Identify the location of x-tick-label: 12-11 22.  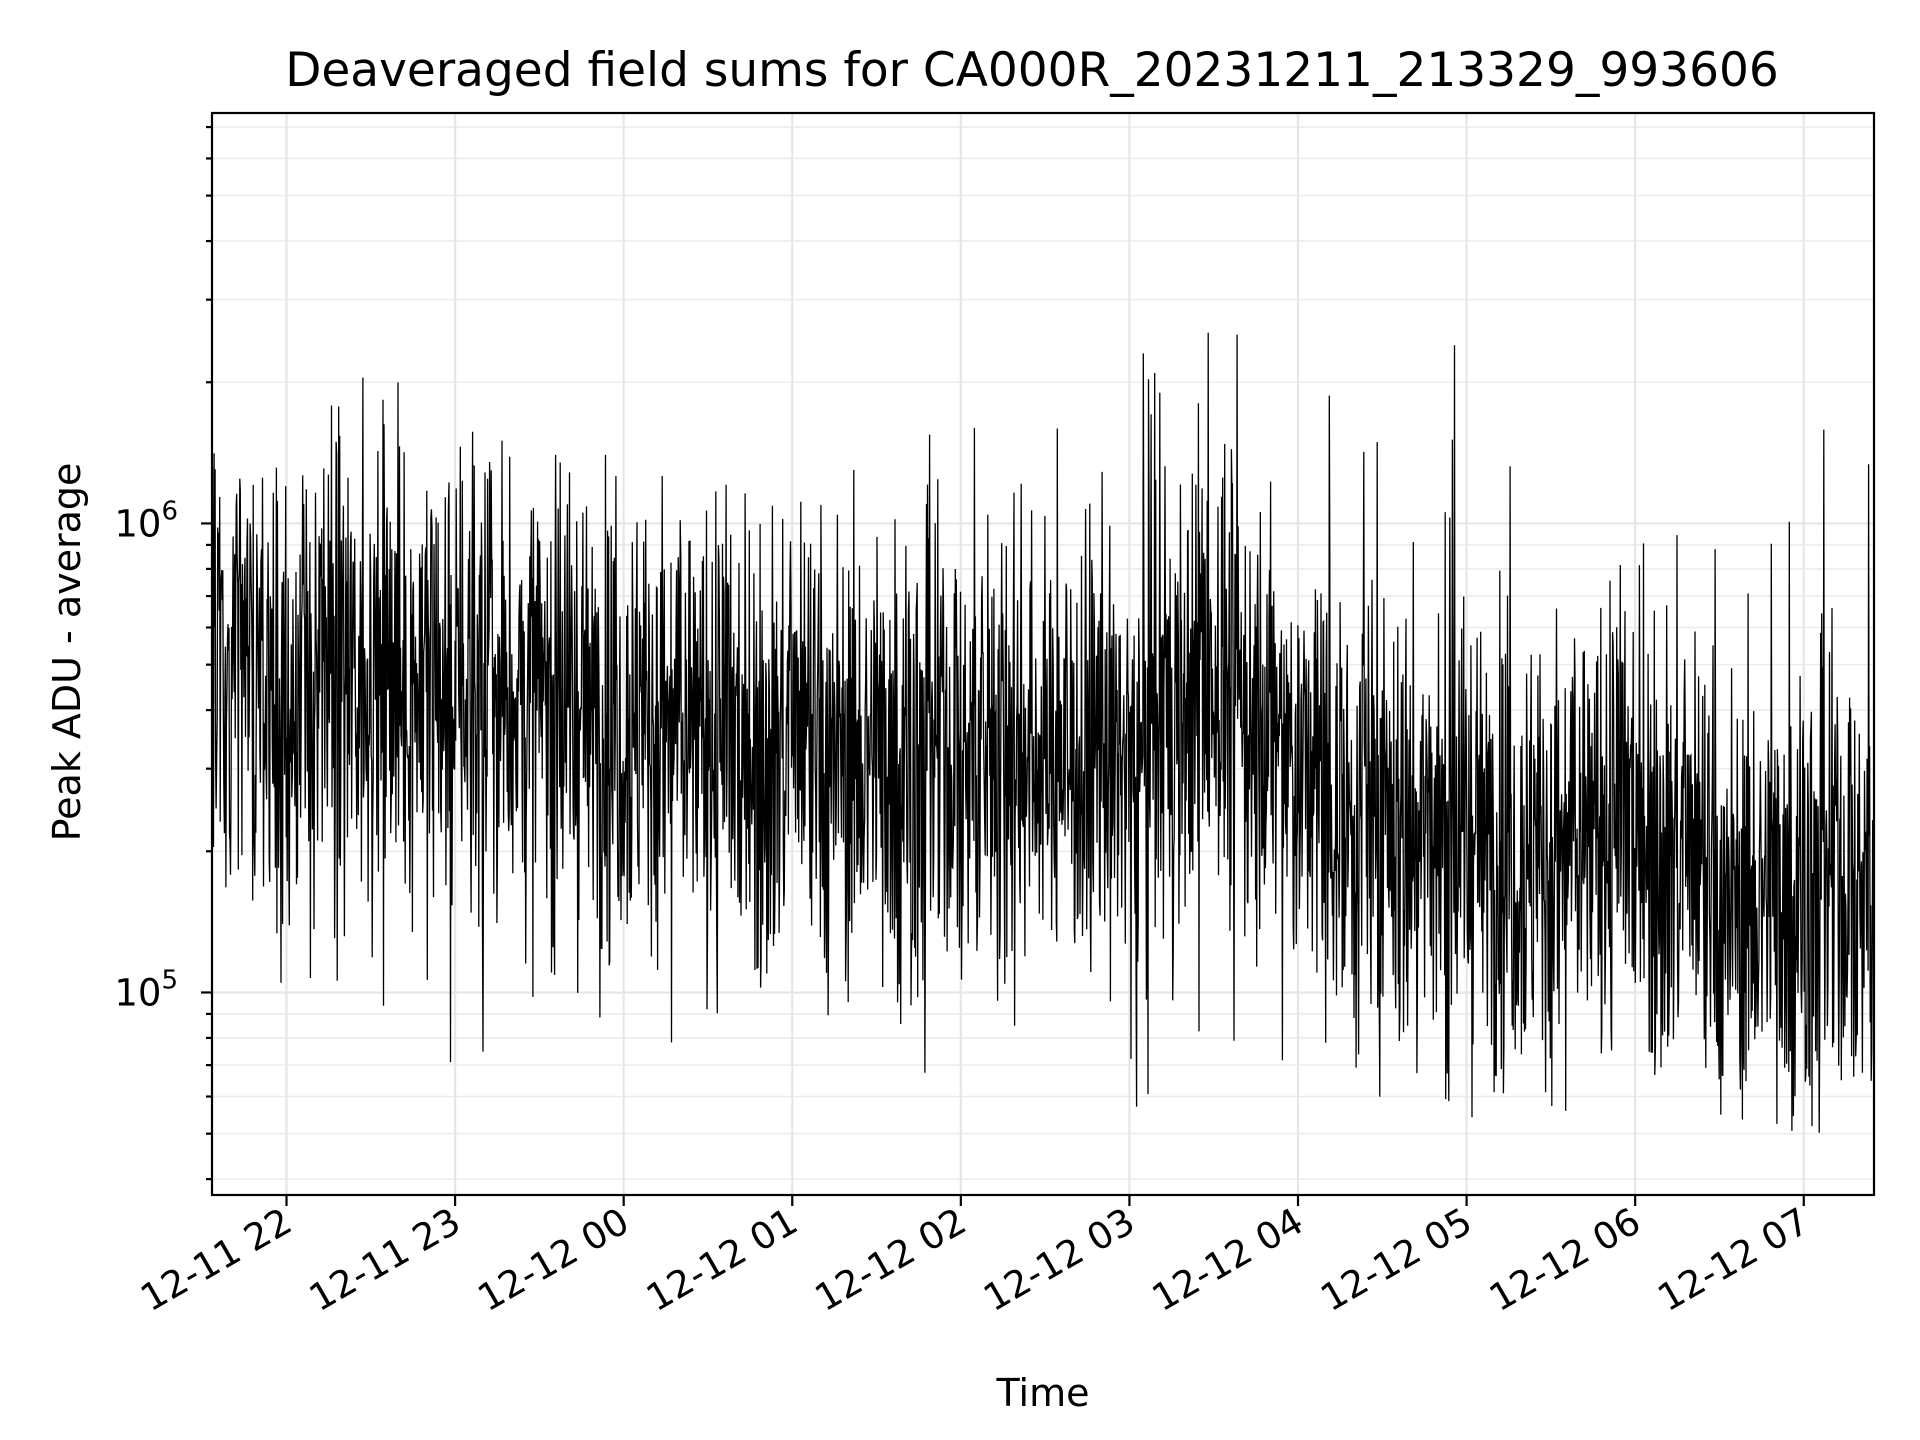
(216, 1260).